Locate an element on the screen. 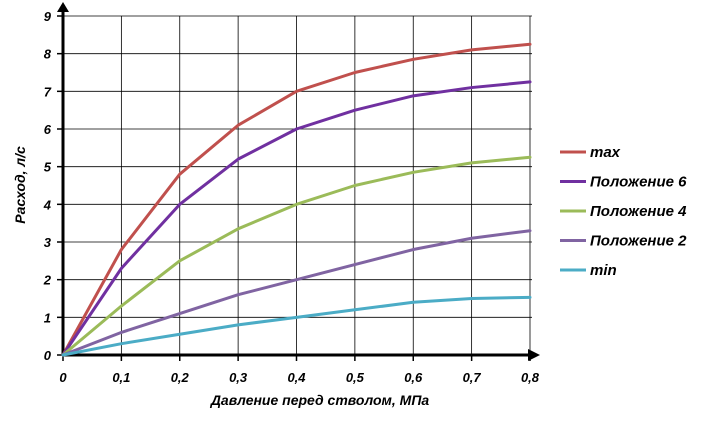 This screenshot has height=425, width=723. x-axis-arrow is located at coordinates (534, 355).